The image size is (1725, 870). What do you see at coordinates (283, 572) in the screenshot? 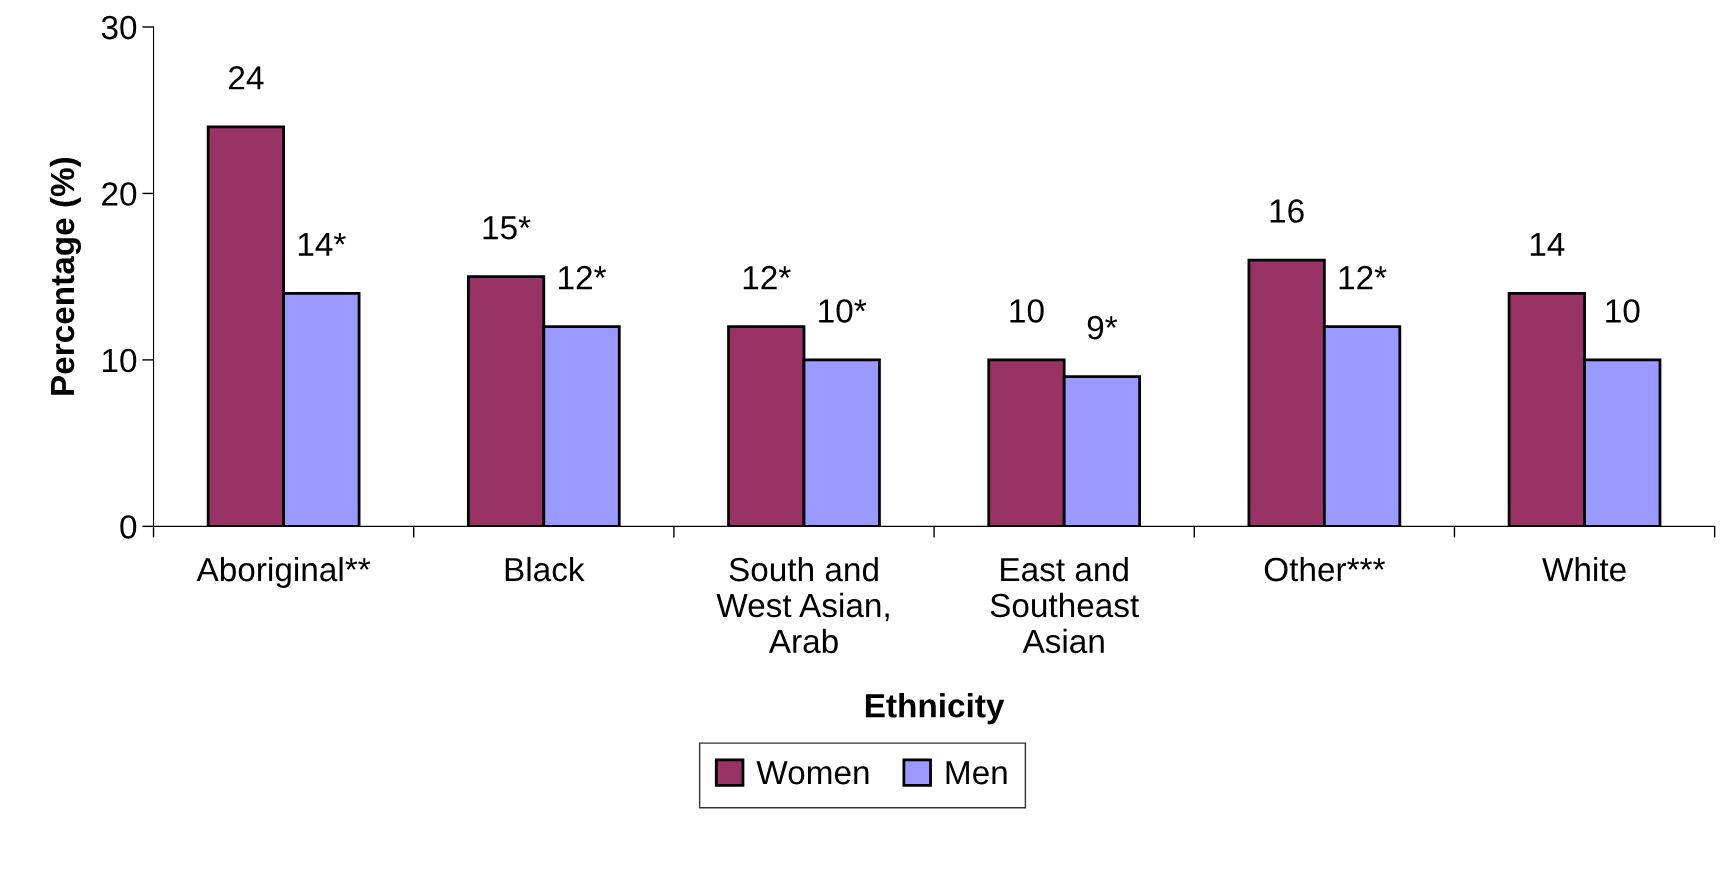
I see `x-tick-label: Aboriginal**` at bounding box center [283, 572].